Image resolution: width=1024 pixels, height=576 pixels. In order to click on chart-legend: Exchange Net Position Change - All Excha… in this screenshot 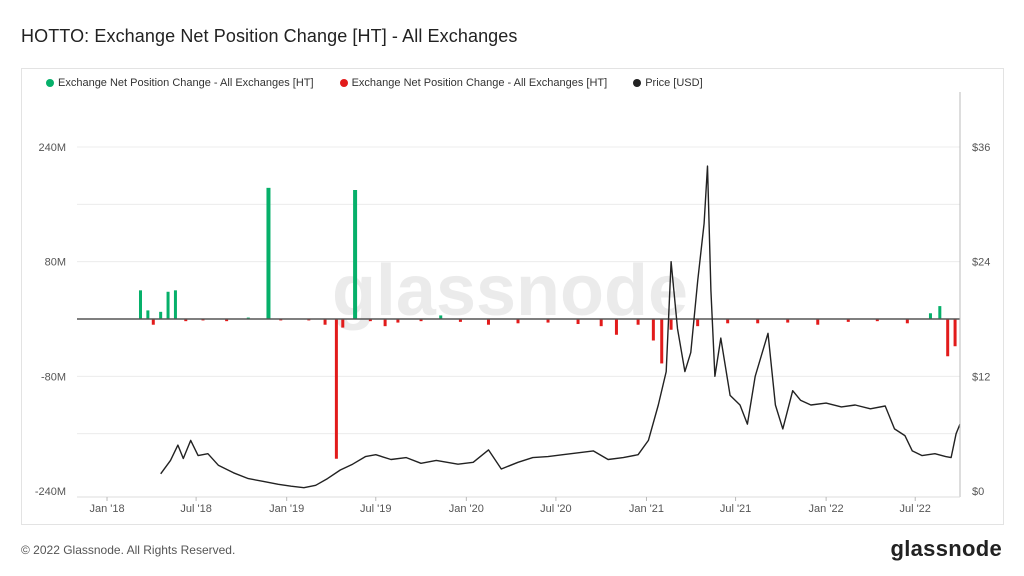, I will do `click(387, 83)`.